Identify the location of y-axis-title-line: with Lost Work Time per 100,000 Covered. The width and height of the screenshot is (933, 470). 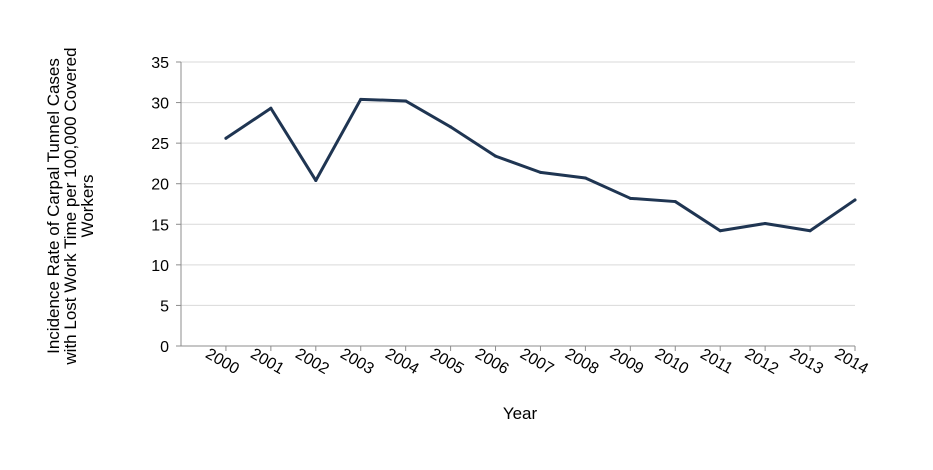
(70, 206).